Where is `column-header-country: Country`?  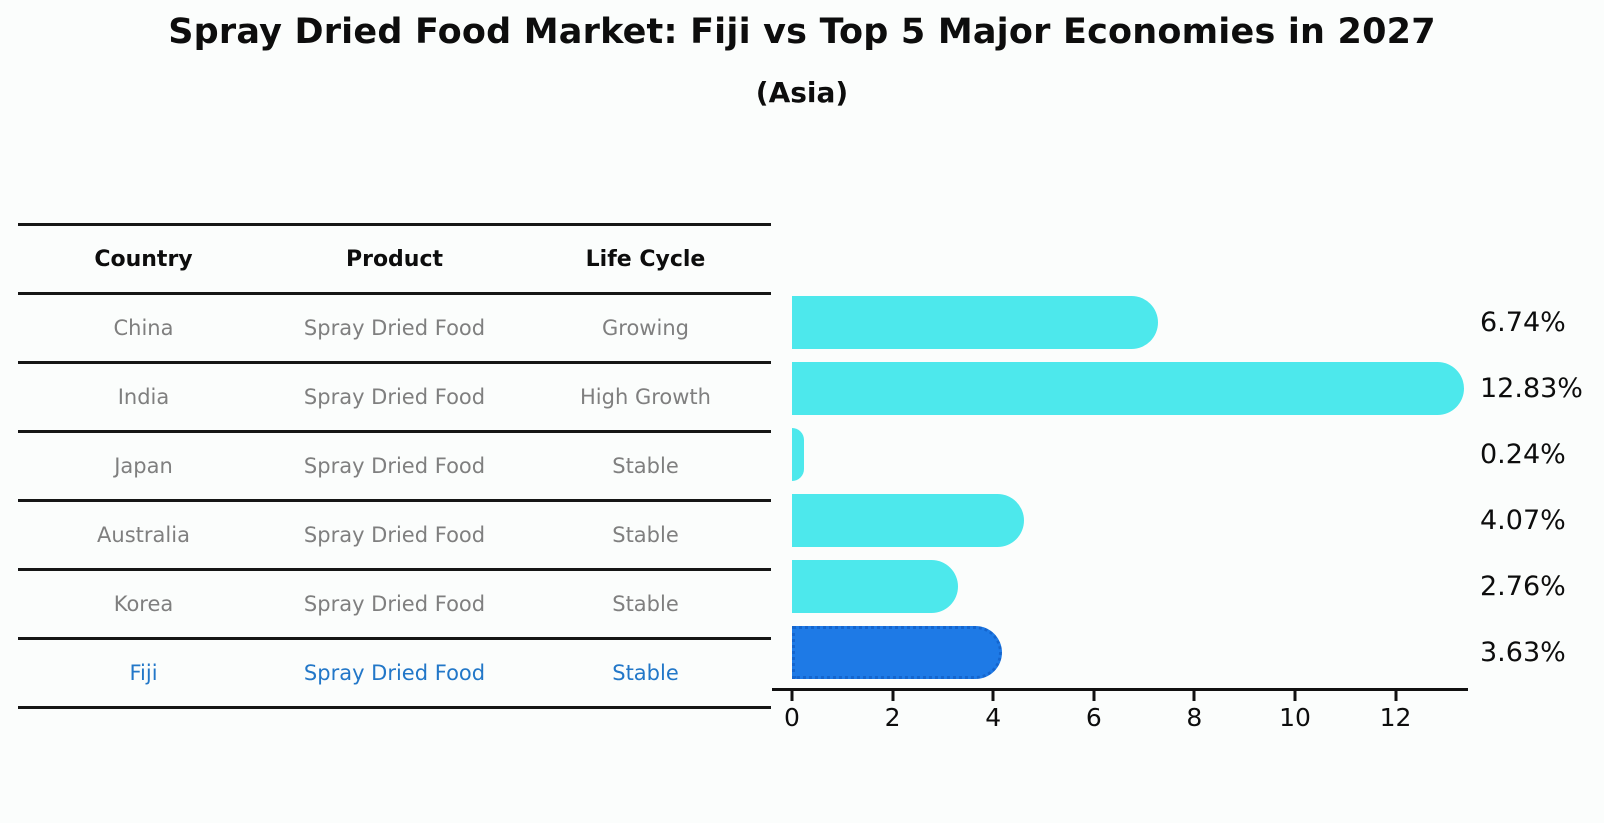
column-header-country: Country is located at coordinates (143, 259).